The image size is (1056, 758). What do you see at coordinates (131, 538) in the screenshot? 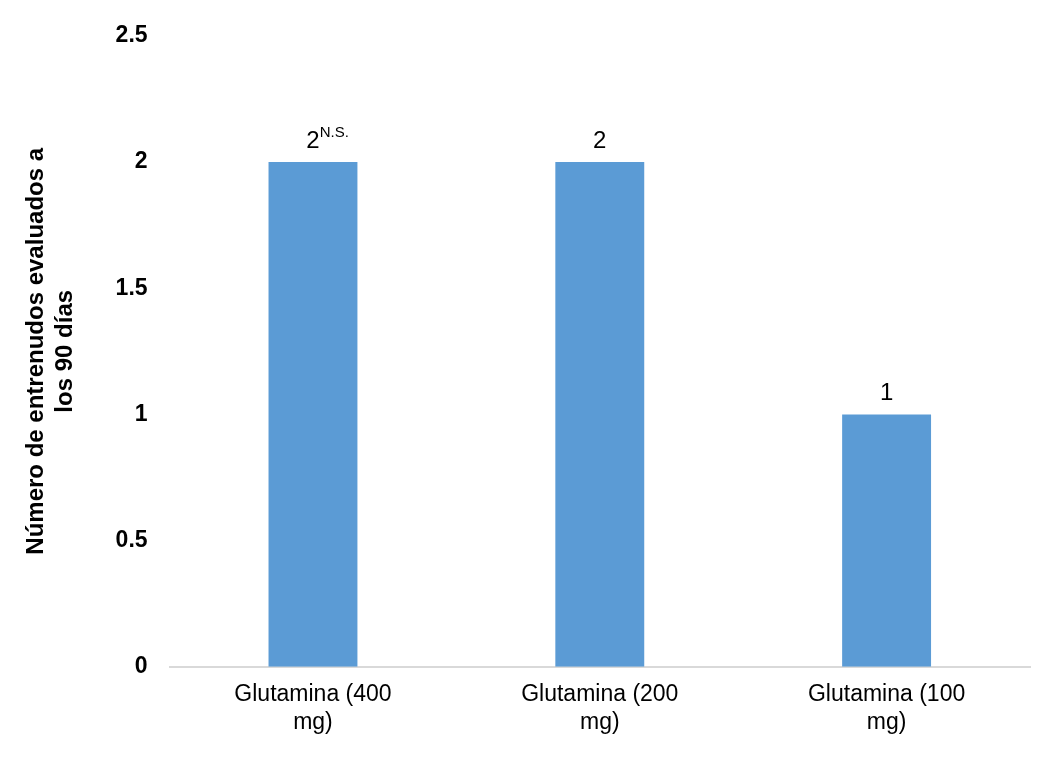
I see `y-tick-label: 0.5` at bounding box center [131, 538].